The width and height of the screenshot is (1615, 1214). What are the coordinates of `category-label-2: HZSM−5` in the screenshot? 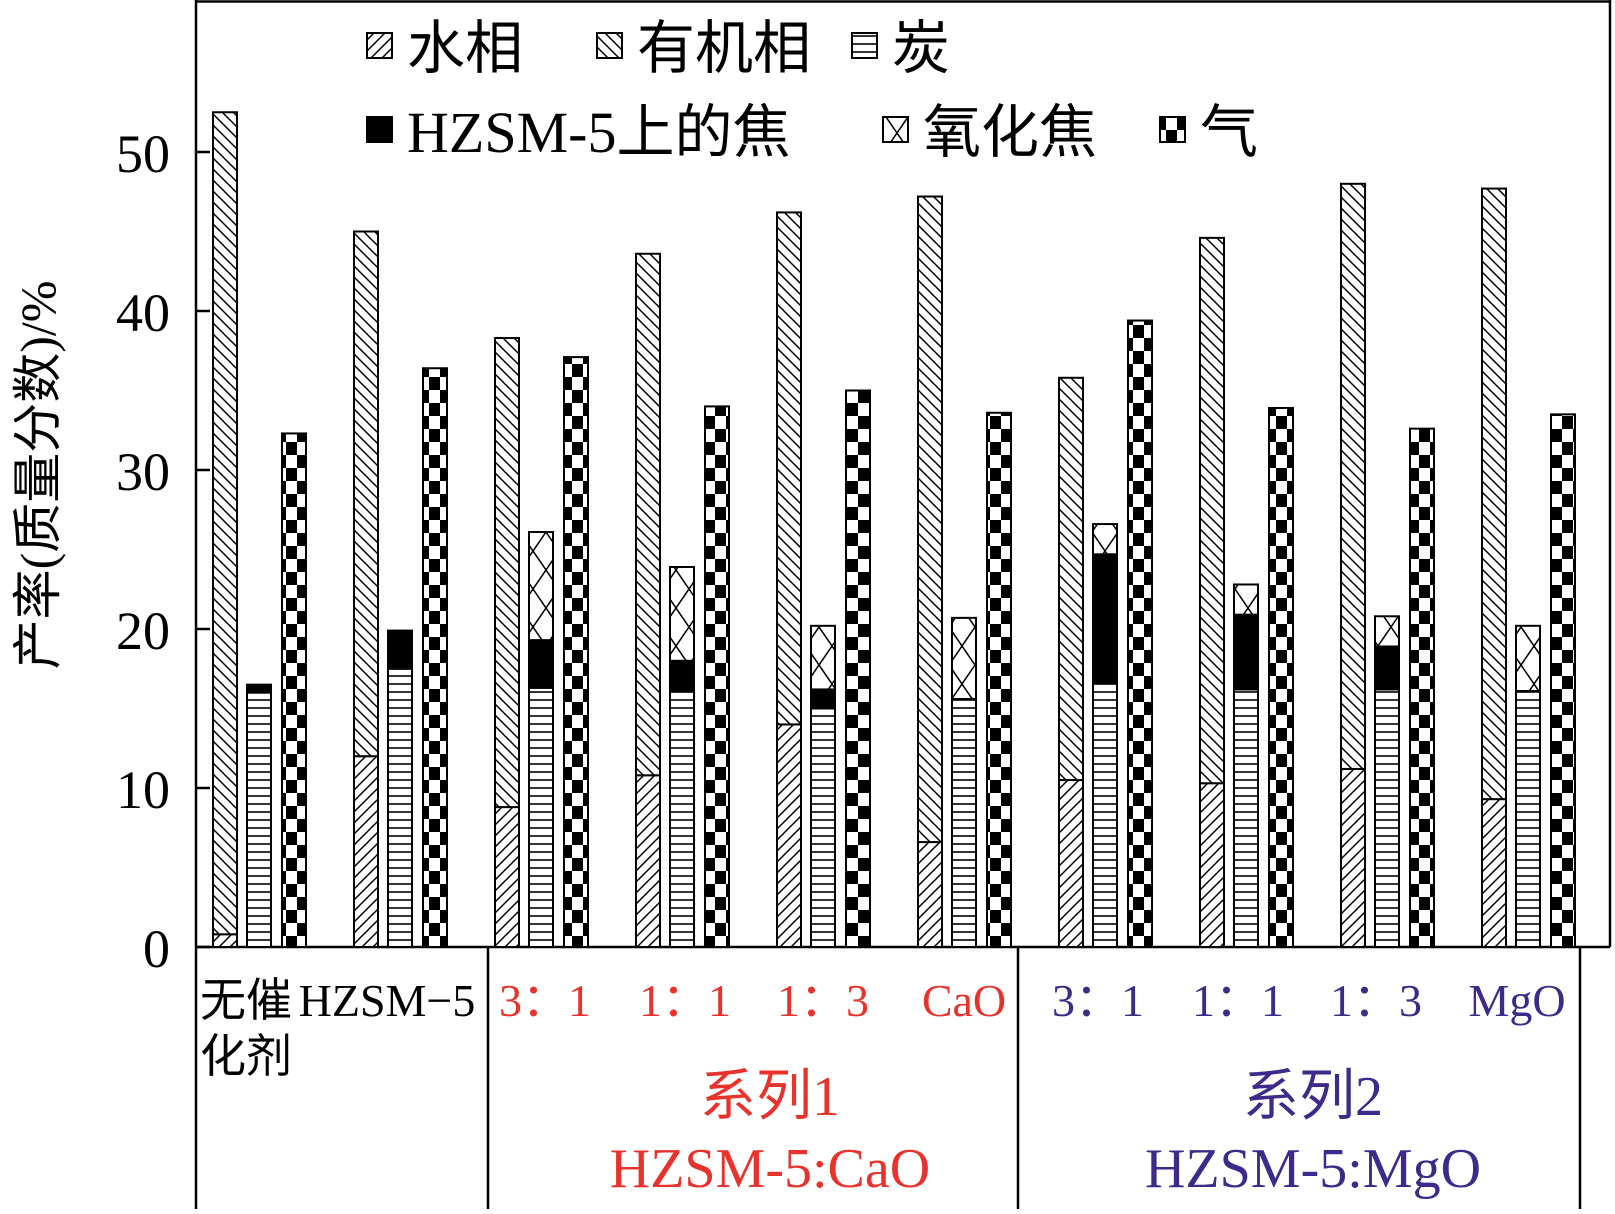 It's located at (387, 1000).